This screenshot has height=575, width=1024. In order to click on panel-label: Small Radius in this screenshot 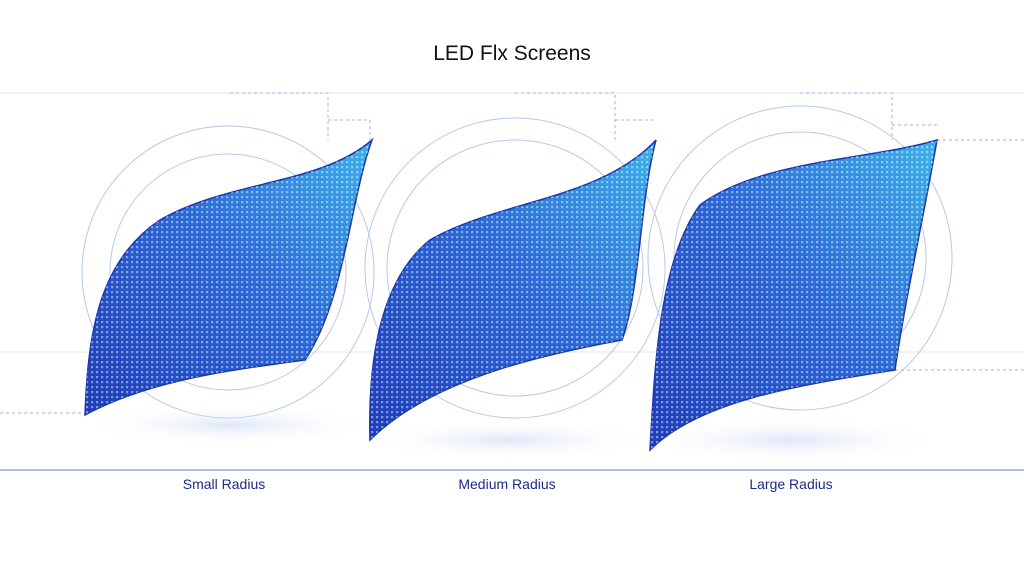, I will do `click(224, 484)`.